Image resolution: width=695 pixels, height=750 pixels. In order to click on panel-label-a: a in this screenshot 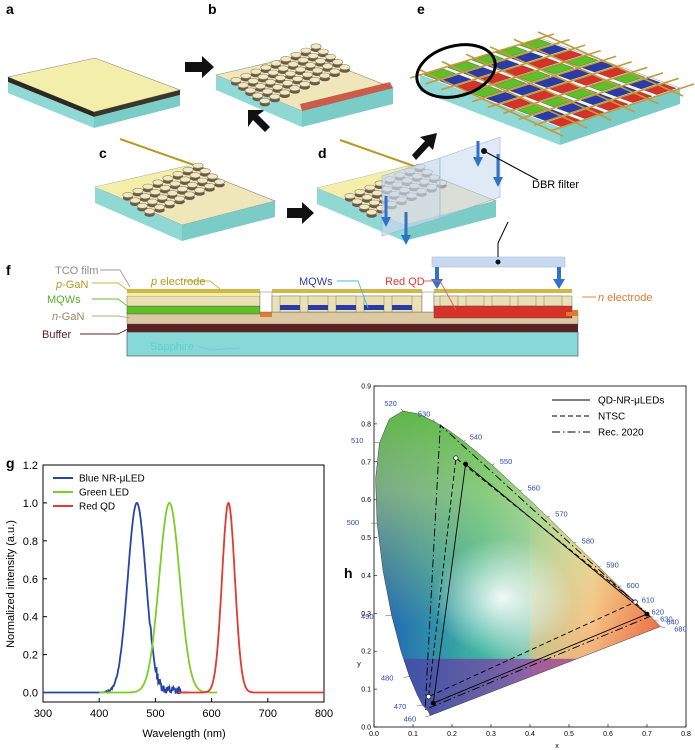, I will do `click(10, 9)`.